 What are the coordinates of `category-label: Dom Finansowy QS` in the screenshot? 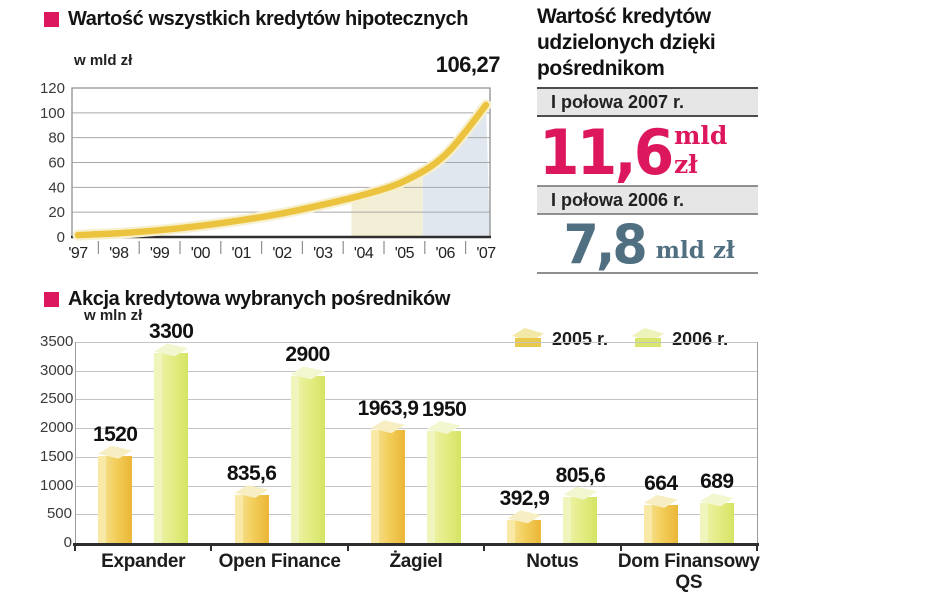 It's located at (688, 572).